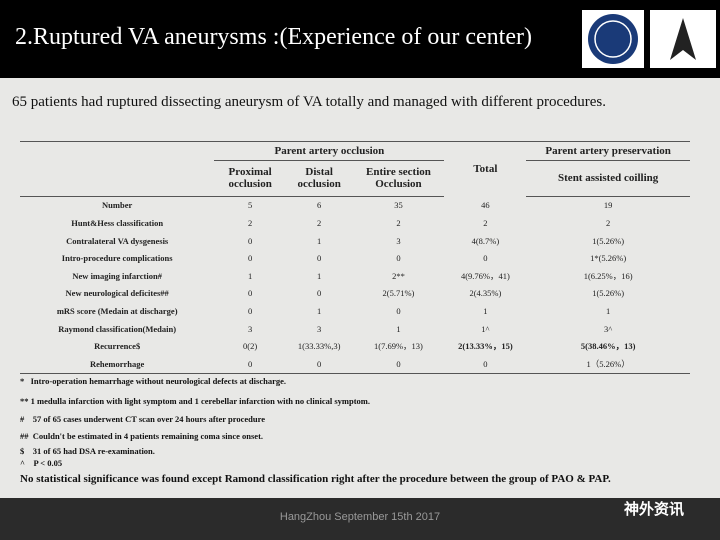 The image size is (720, 540). Describe the element at coordinates (355, 223) in the screenshot. I see `table-row: Hunt&Hess classification 2 2 2 2 2` at that location.